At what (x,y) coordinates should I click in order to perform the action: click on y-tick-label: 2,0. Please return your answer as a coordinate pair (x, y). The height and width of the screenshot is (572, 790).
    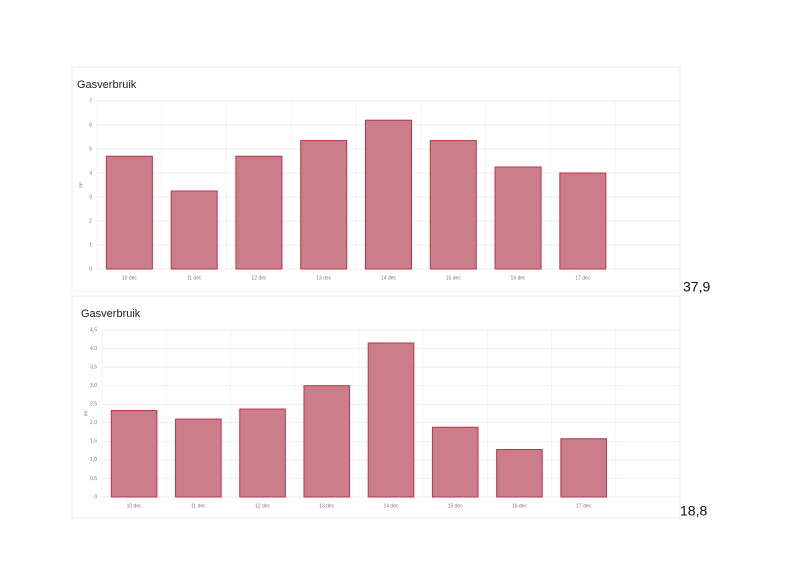
    Looking at the image, I should click on (93, 423).